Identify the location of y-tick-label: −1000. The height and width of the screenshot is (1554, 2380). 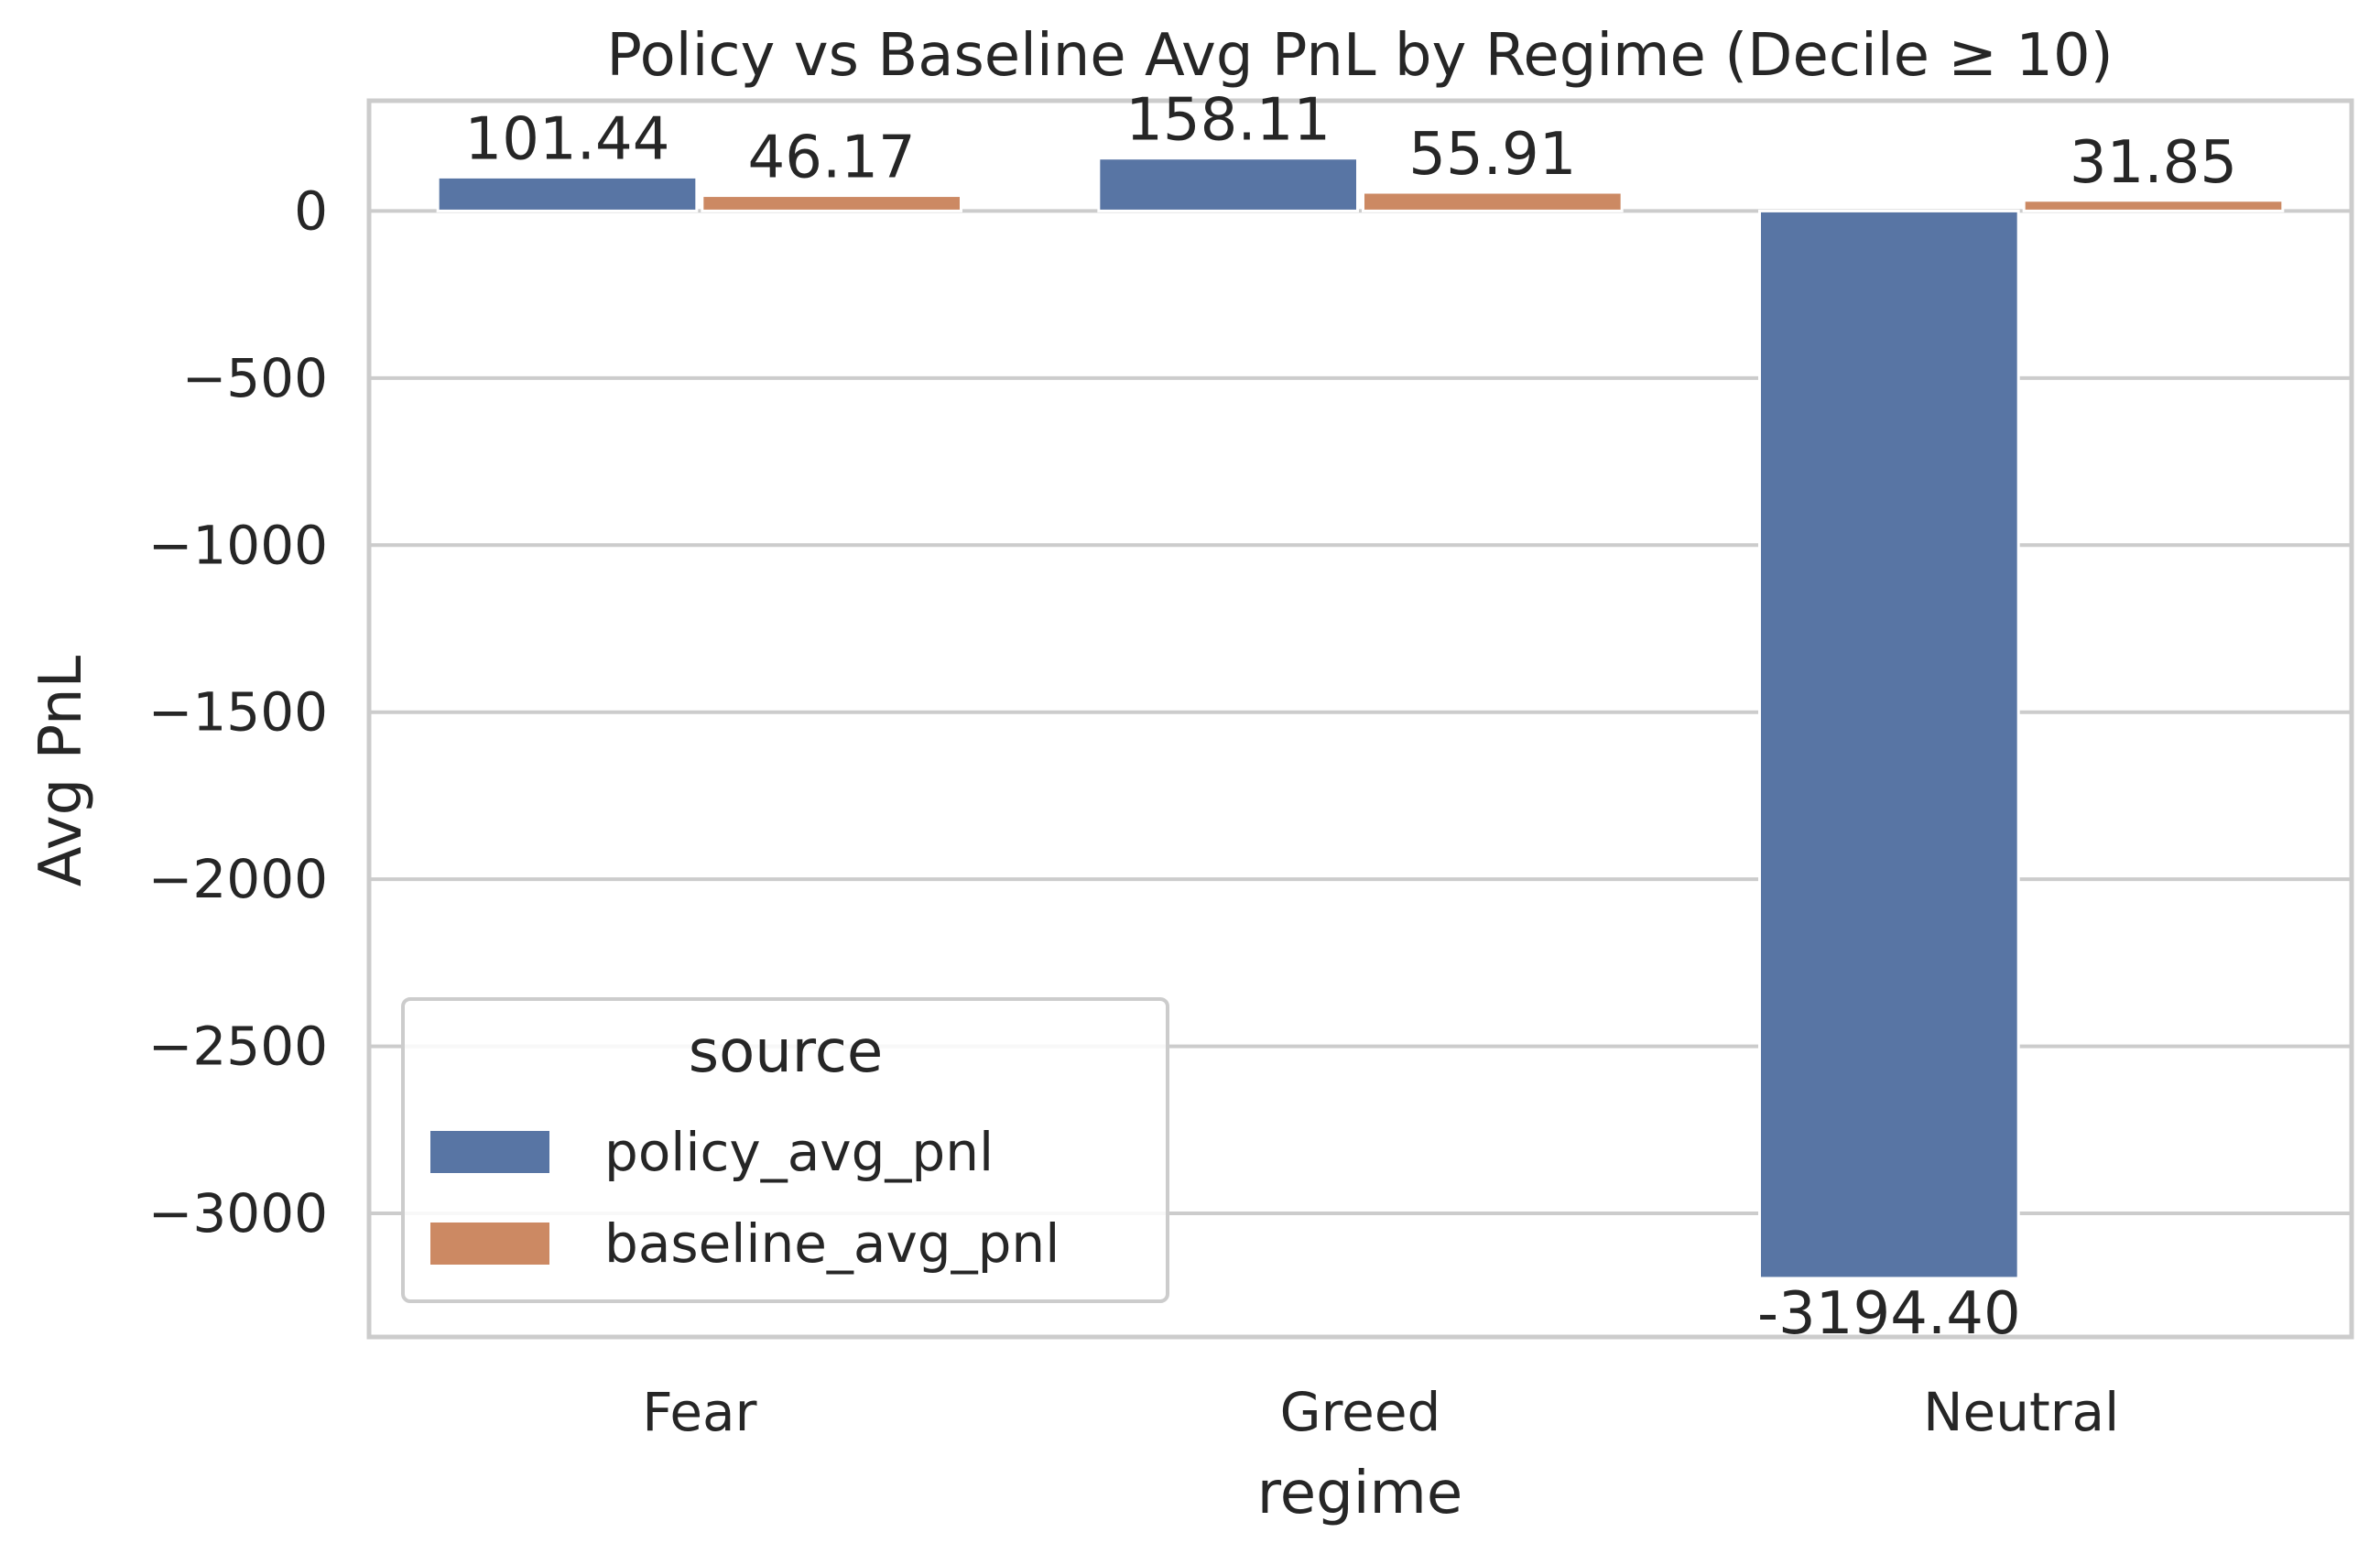
(238, 545).